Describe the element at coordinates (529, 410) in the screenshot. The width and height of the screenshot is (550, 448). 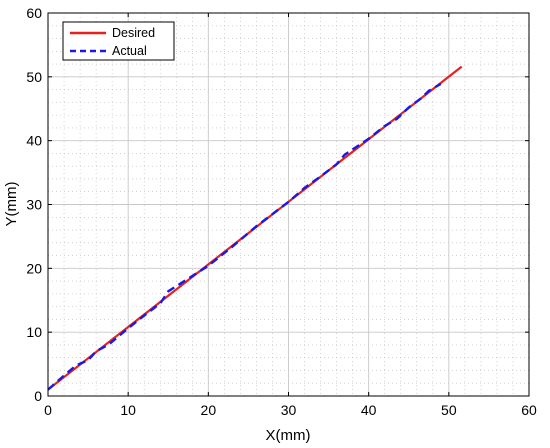
I see `x-tick-label: 60` at that location.